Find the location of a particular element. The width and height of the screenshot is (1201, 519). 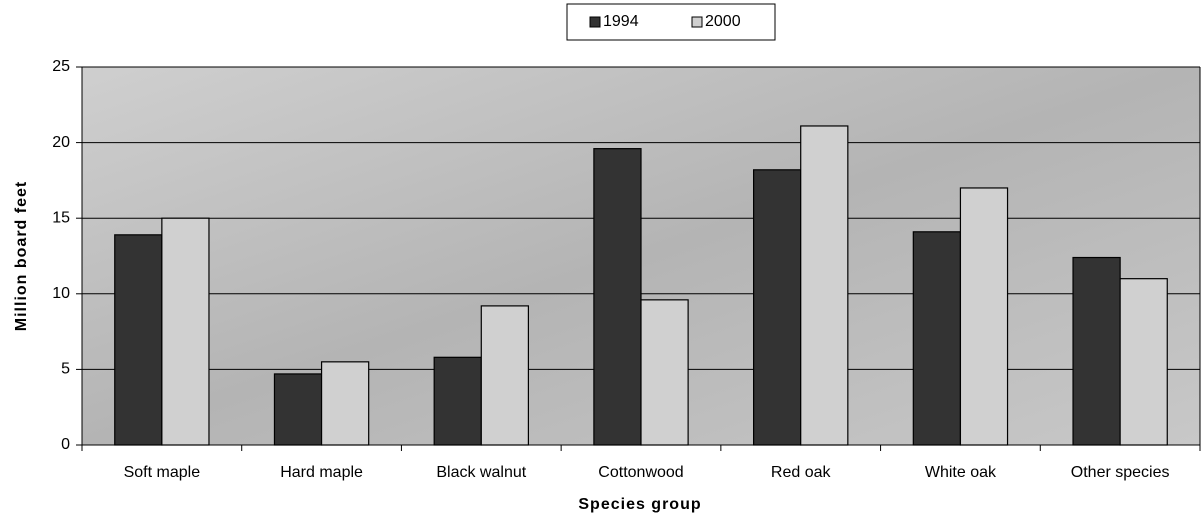

x-tick-label: Black walnut is located at coordinates (481, 472).